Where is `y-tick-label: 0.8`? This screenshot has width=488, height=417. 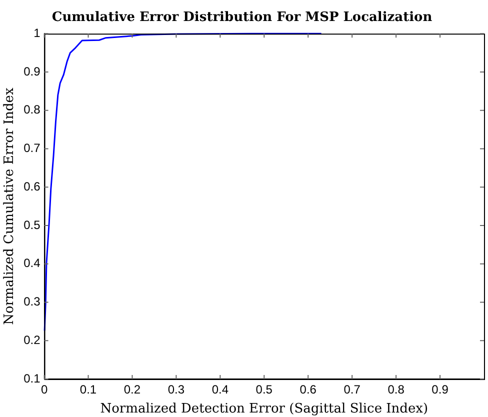
y-tick-label: 0.8 is located at coordinates (32, 109).